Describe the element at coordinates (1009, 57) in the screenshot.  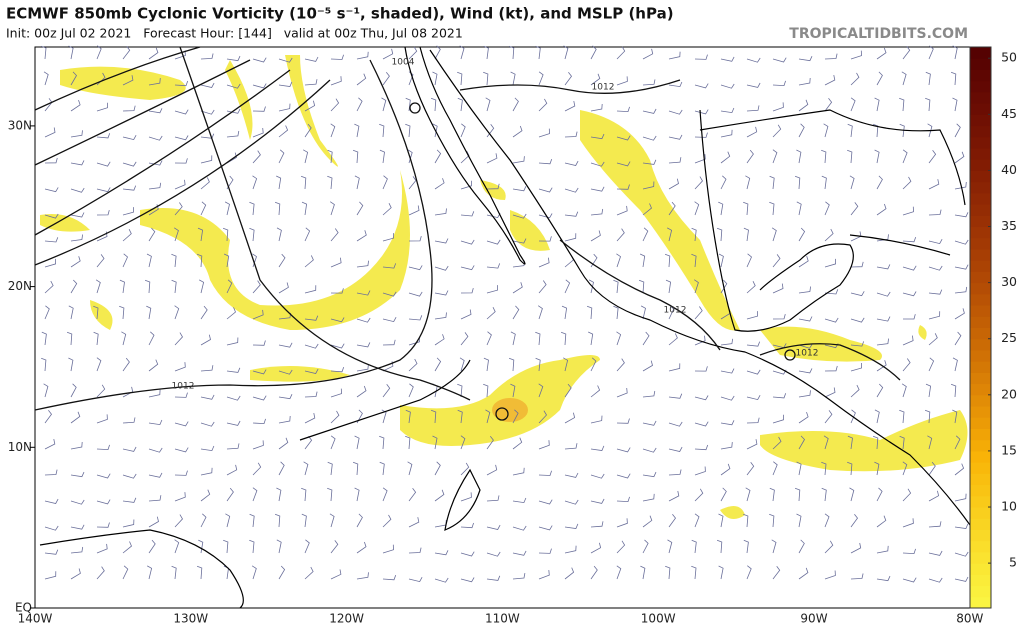
I see `colorbar-label: 50` at that location.